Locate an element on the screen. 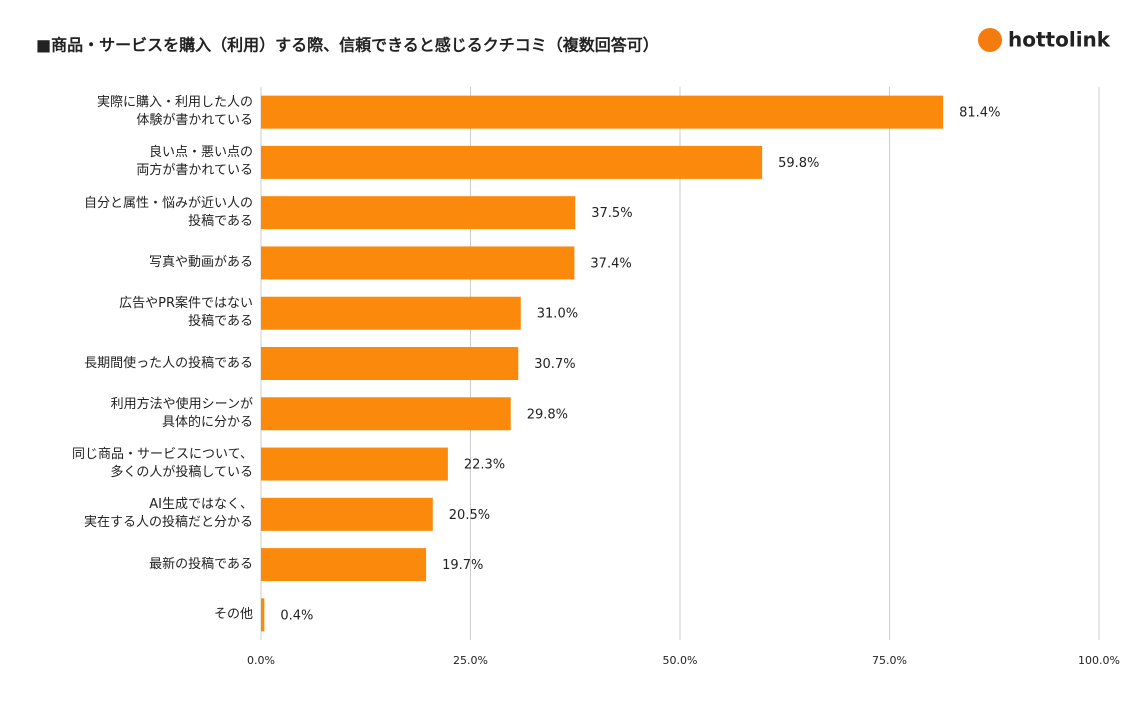 This screenshot has width=1134, height=702. x-tick-label: 50.0% is located at coordinates (680, 660).